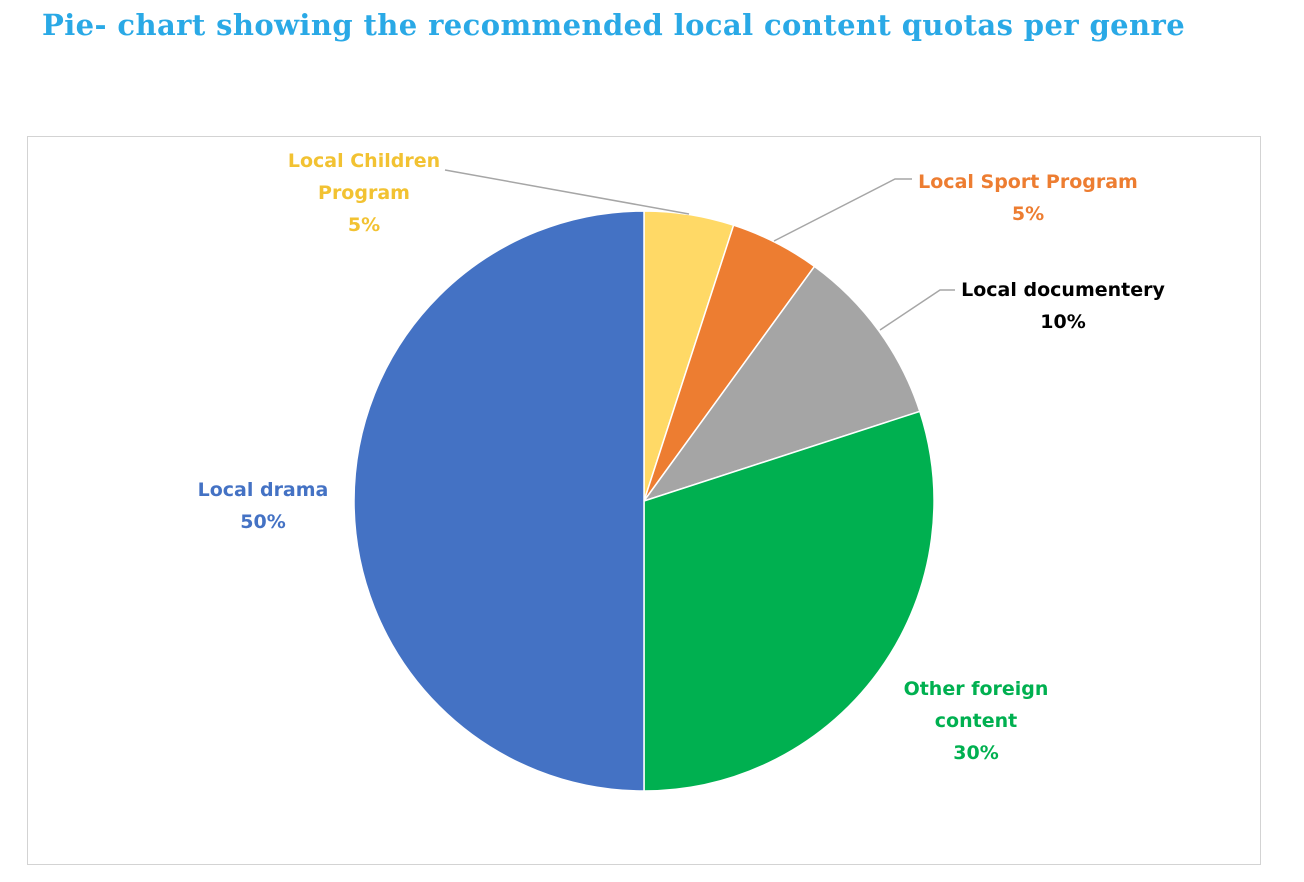 The image size is (1304, 882). I want to click on slice-label-local-children-program: Program, so click(364, 193).